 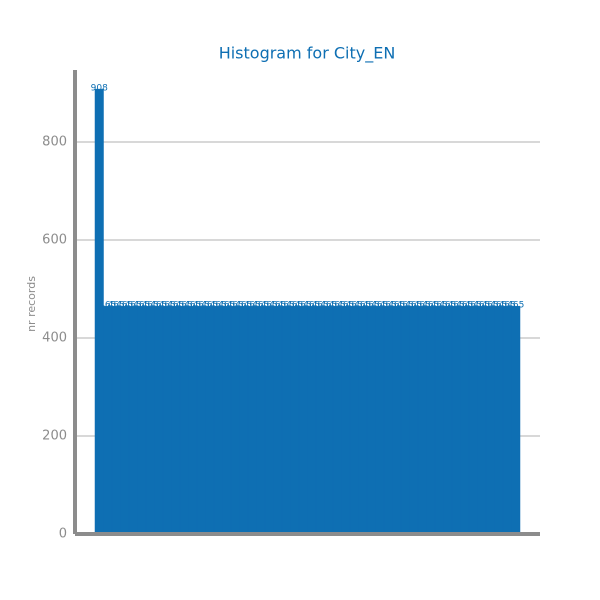 What do you see at coordinates (54, 338) in the screenshot?
I see `y-tick-label: 400` at bounding box center [54, 338].